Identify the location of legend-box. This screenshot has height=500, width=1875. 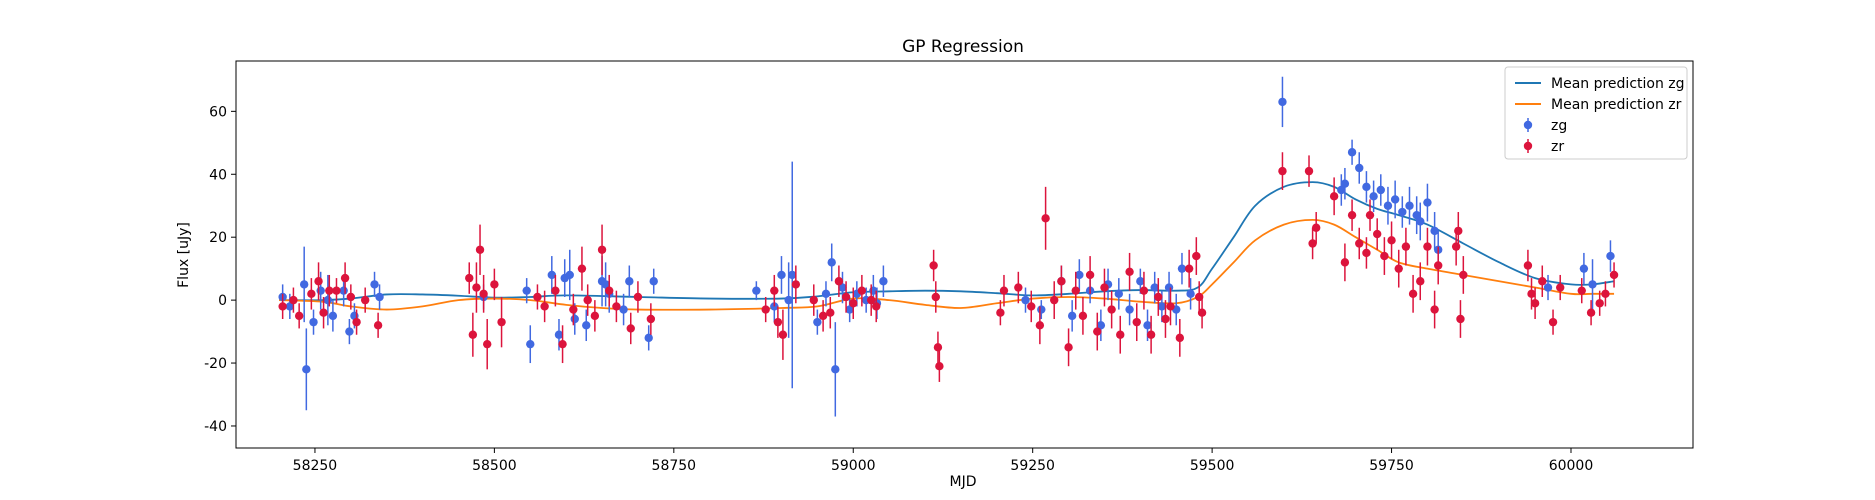
(1596, 113).